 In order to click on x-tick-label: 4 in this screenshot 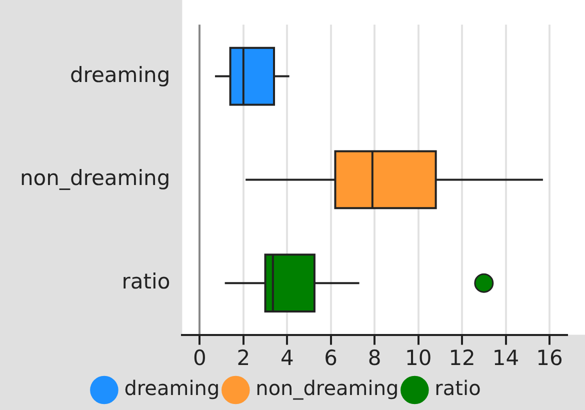, I will do `click(287, 358)`.